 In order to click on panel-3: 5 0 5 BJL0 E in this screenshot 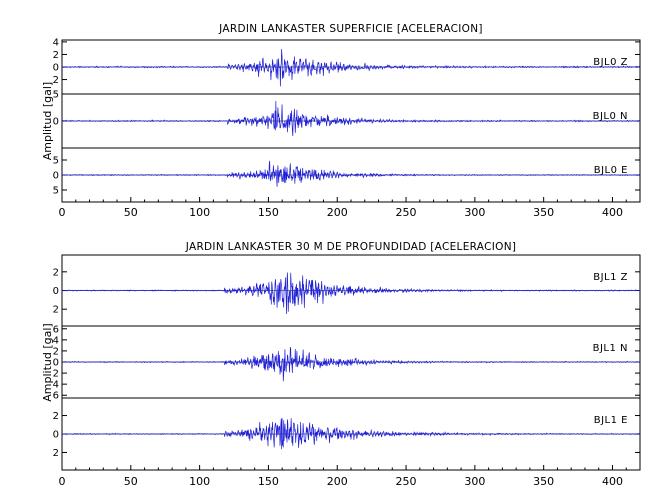, I will do `click(347, 175)`.